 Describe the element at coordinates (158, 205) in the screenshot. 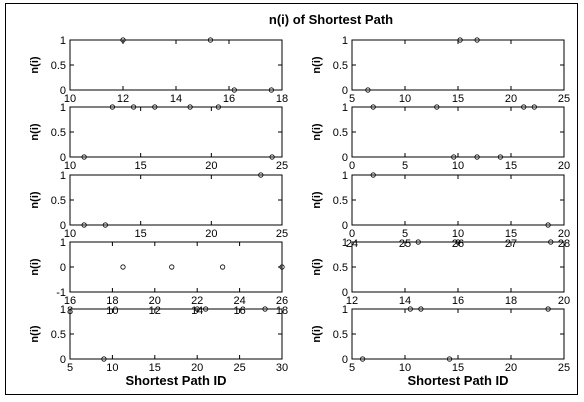

I see `subplot-5: 0 0.5 1 10 15 20 25 n(i)` at that location.